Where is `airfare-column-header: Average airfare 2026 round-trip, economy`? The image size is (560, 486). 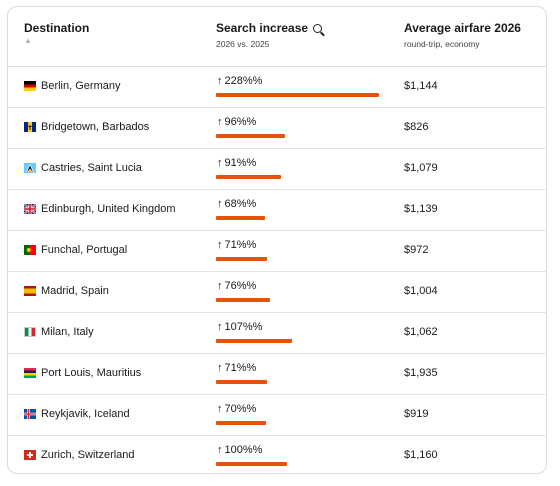 airfare-column-header: Average airfare 2026 round-trip, economy is located at coordinates (462, 35).